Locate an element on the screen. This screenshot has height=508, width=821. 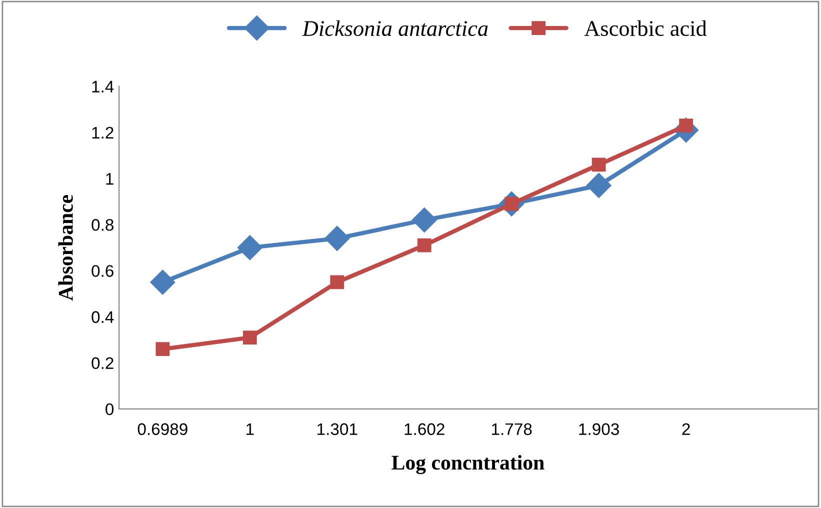
x-tick-label: 1 is located at coordinates (250, 429).